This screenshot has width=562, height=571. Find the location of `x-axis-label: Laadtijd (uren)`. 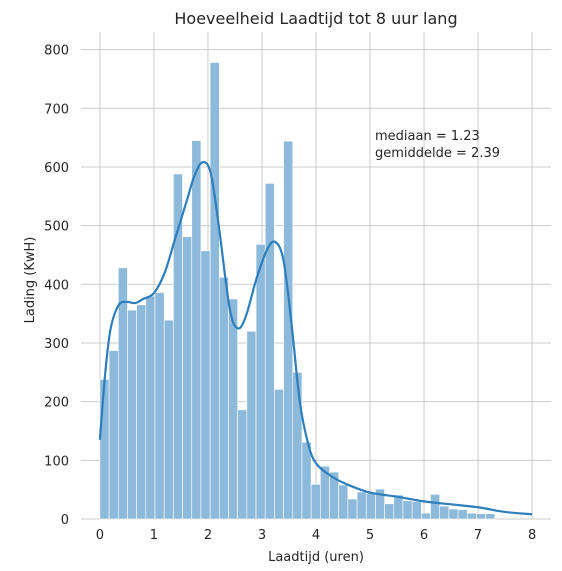

x-axis-label: Laadtijd (uren) is located at coordinates (316, 557).